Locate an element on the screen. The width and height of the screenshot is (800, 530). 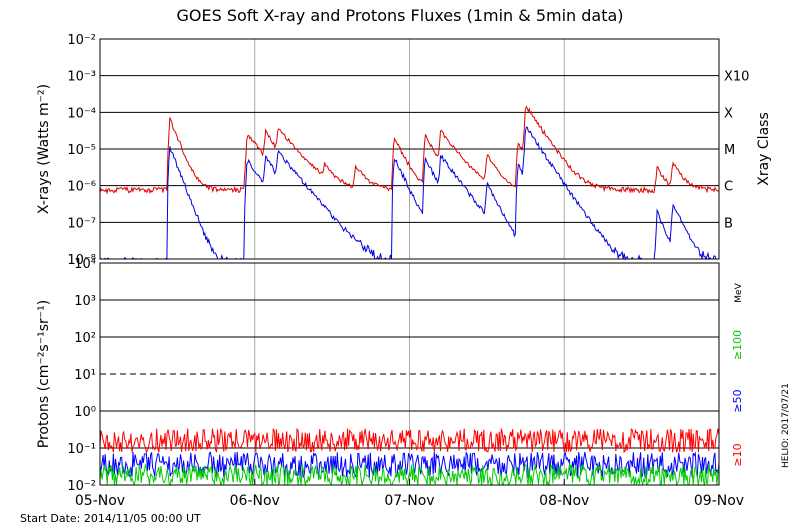
x-tick-label: 05-Nov is located at coordinates (100, 501).